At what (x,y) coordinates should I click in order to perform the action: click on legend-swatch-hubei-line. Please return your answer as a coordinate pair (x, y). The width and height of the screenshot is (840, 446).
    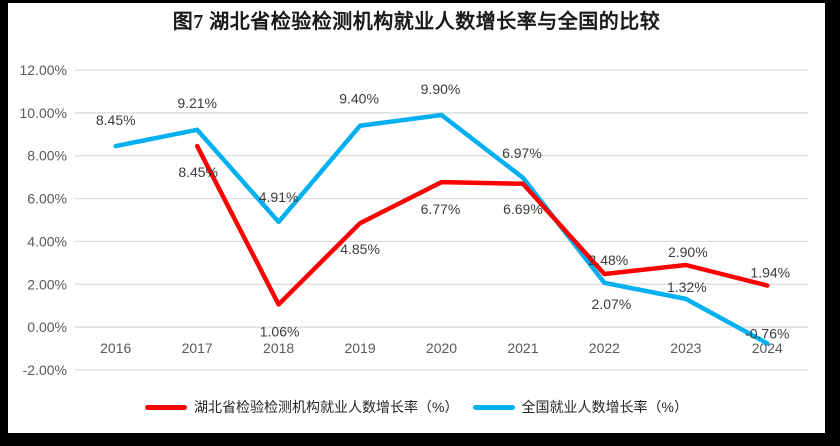
    Looking at the image, I should click on (166, 407).